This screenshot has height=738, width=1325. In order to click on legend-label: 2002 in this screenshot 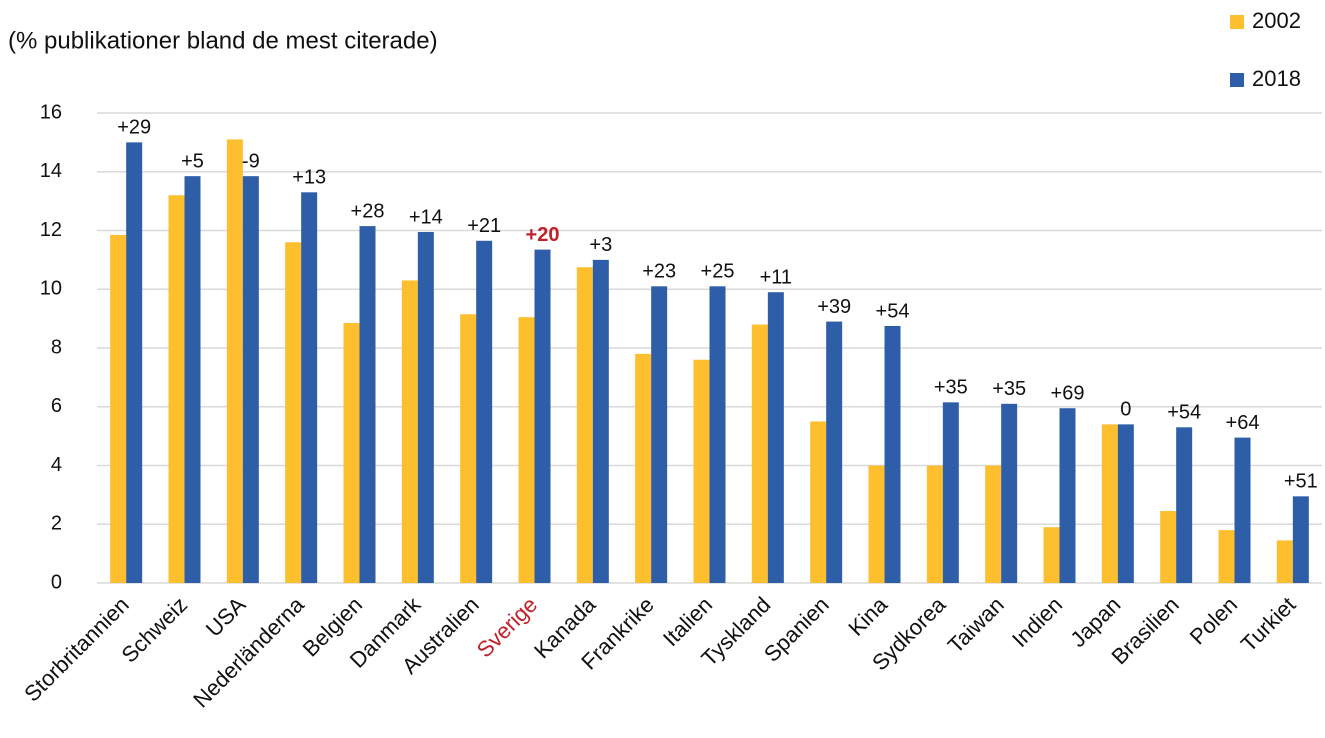, I will do `click(1276, 20)`.